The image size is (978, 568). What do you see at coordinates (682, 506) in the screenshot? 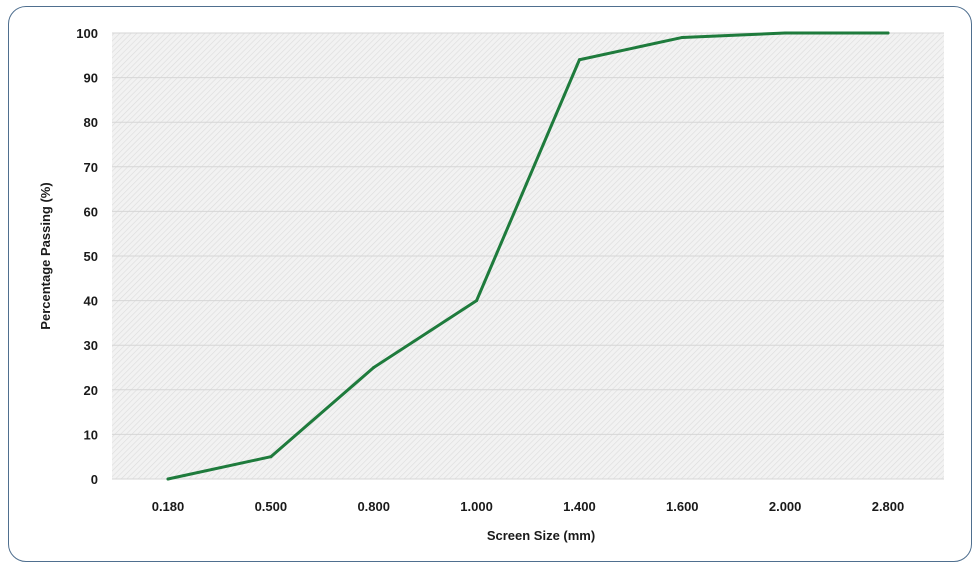
I see `x-tick-label: 1.600` at bounding box center [682, 506].